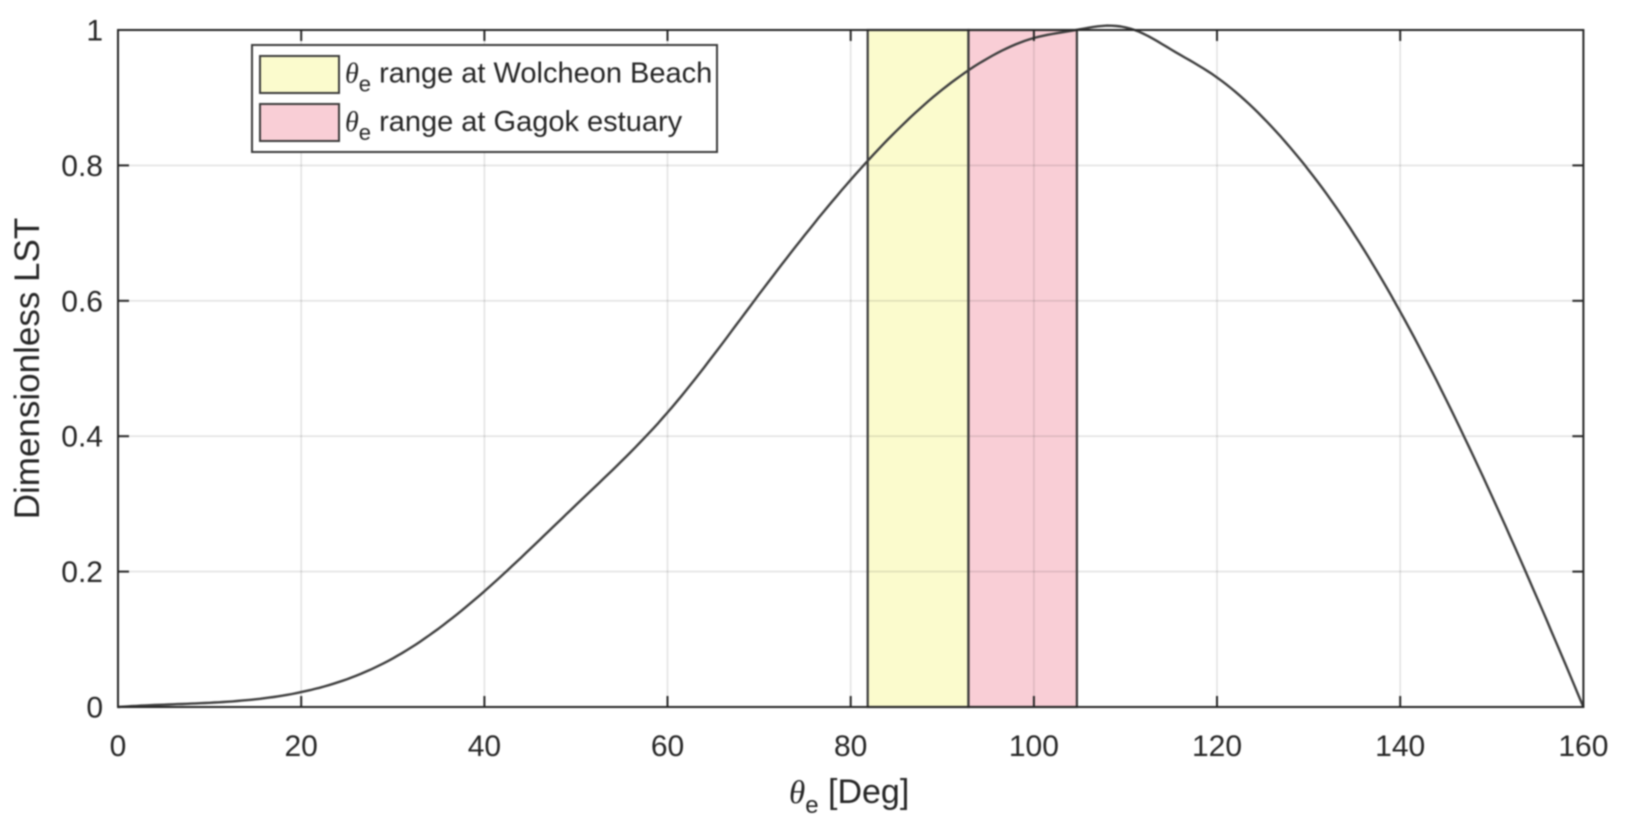 This screenshot has height=840, width=1632. Describe the element at coordinates (82, 437) in the screenshot. I see `svg-text: 0.4` at that location.